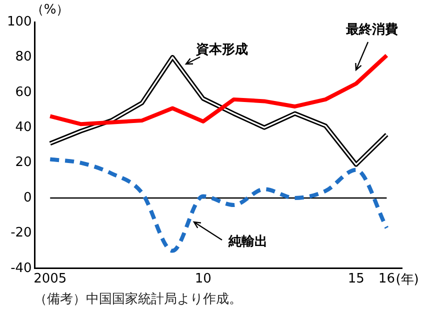 The width and height of the screenshot is (428, 314). What do you see at coordinates (221, 50) in the screenshot?
I see `series-label: 資本形成` at bounding box center [221, 50].